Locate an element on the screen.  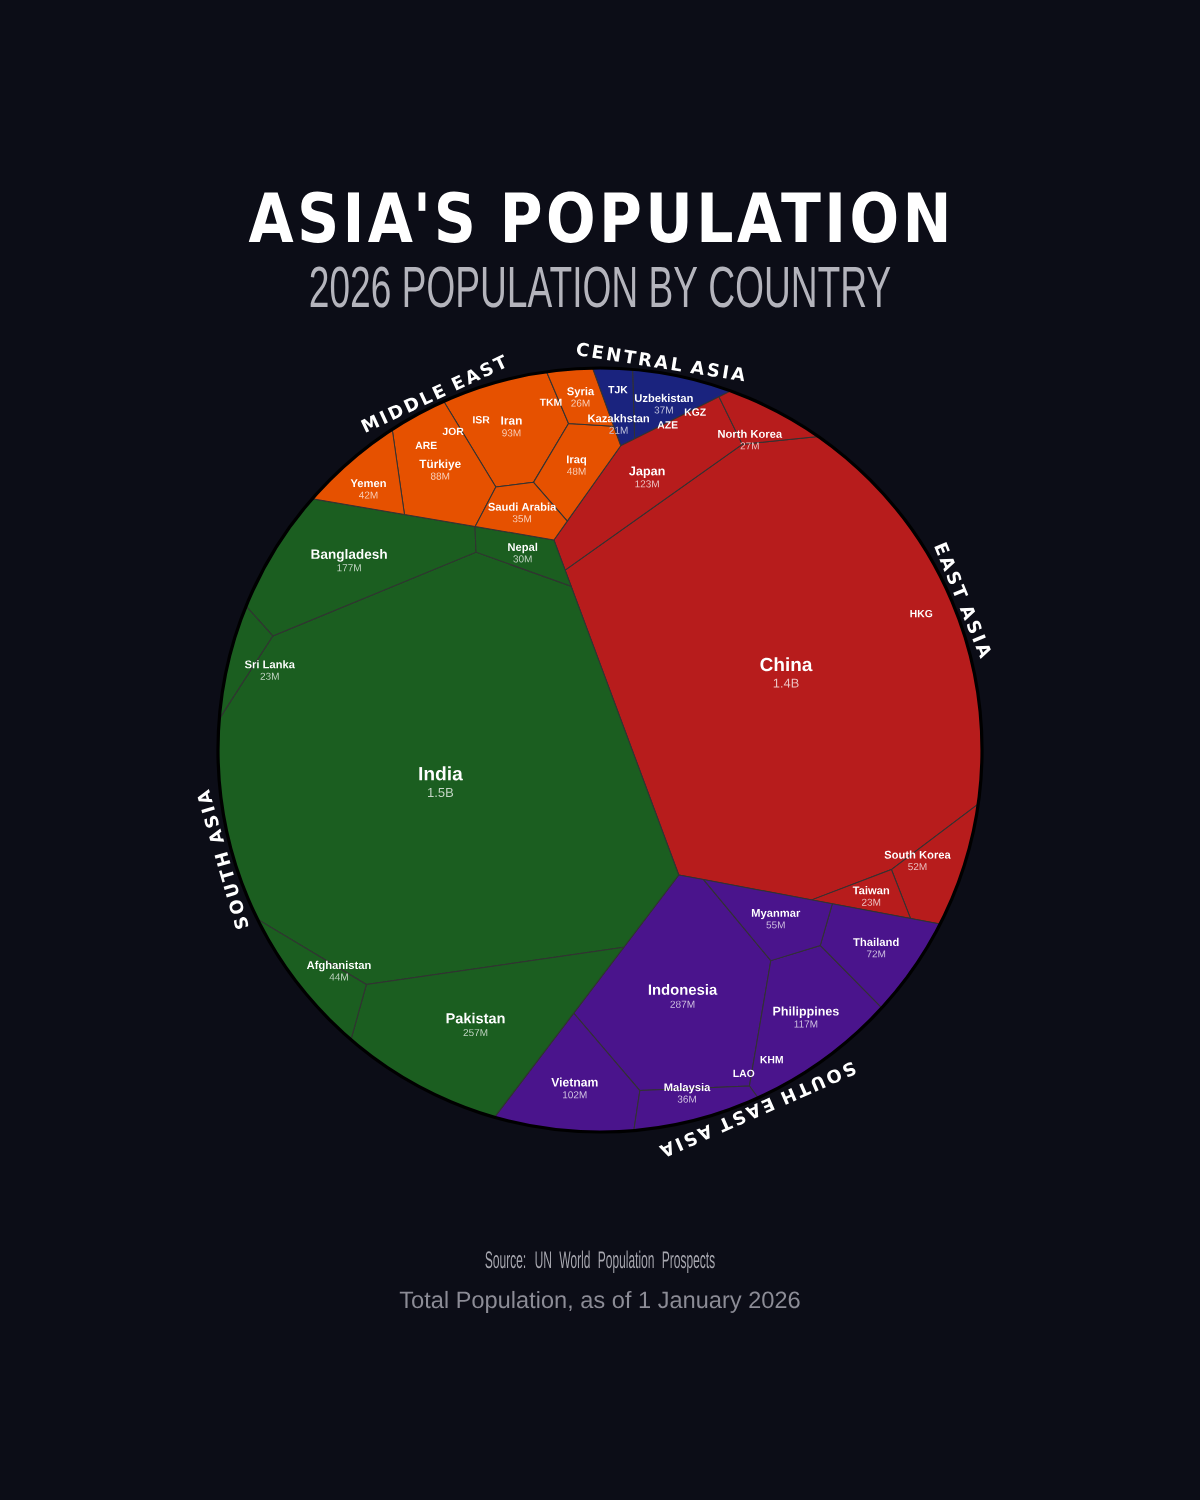
data-label: 52M is located at coordinates (917, 867).